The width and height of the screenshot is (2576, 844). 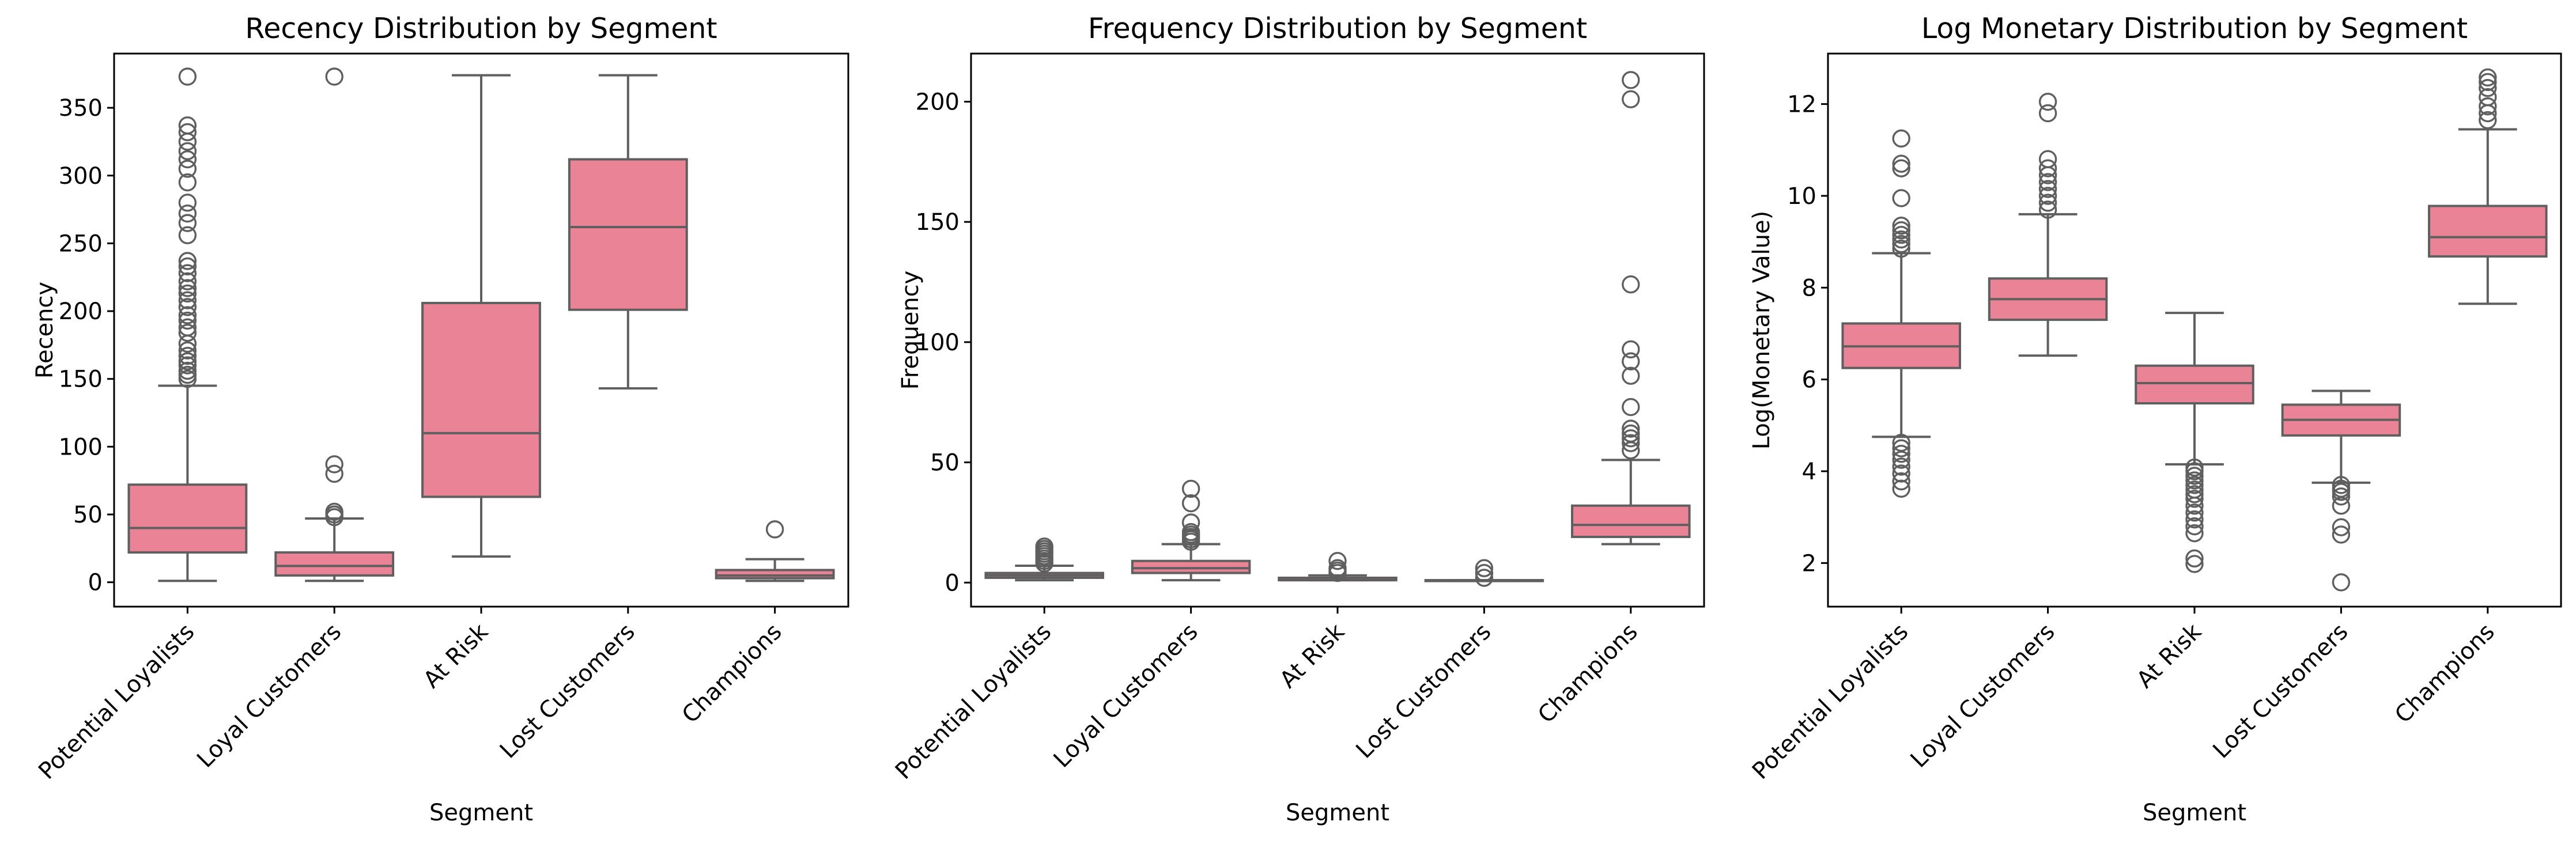 I want to click on y-tick-label: 300, so click(x=81, y=176).